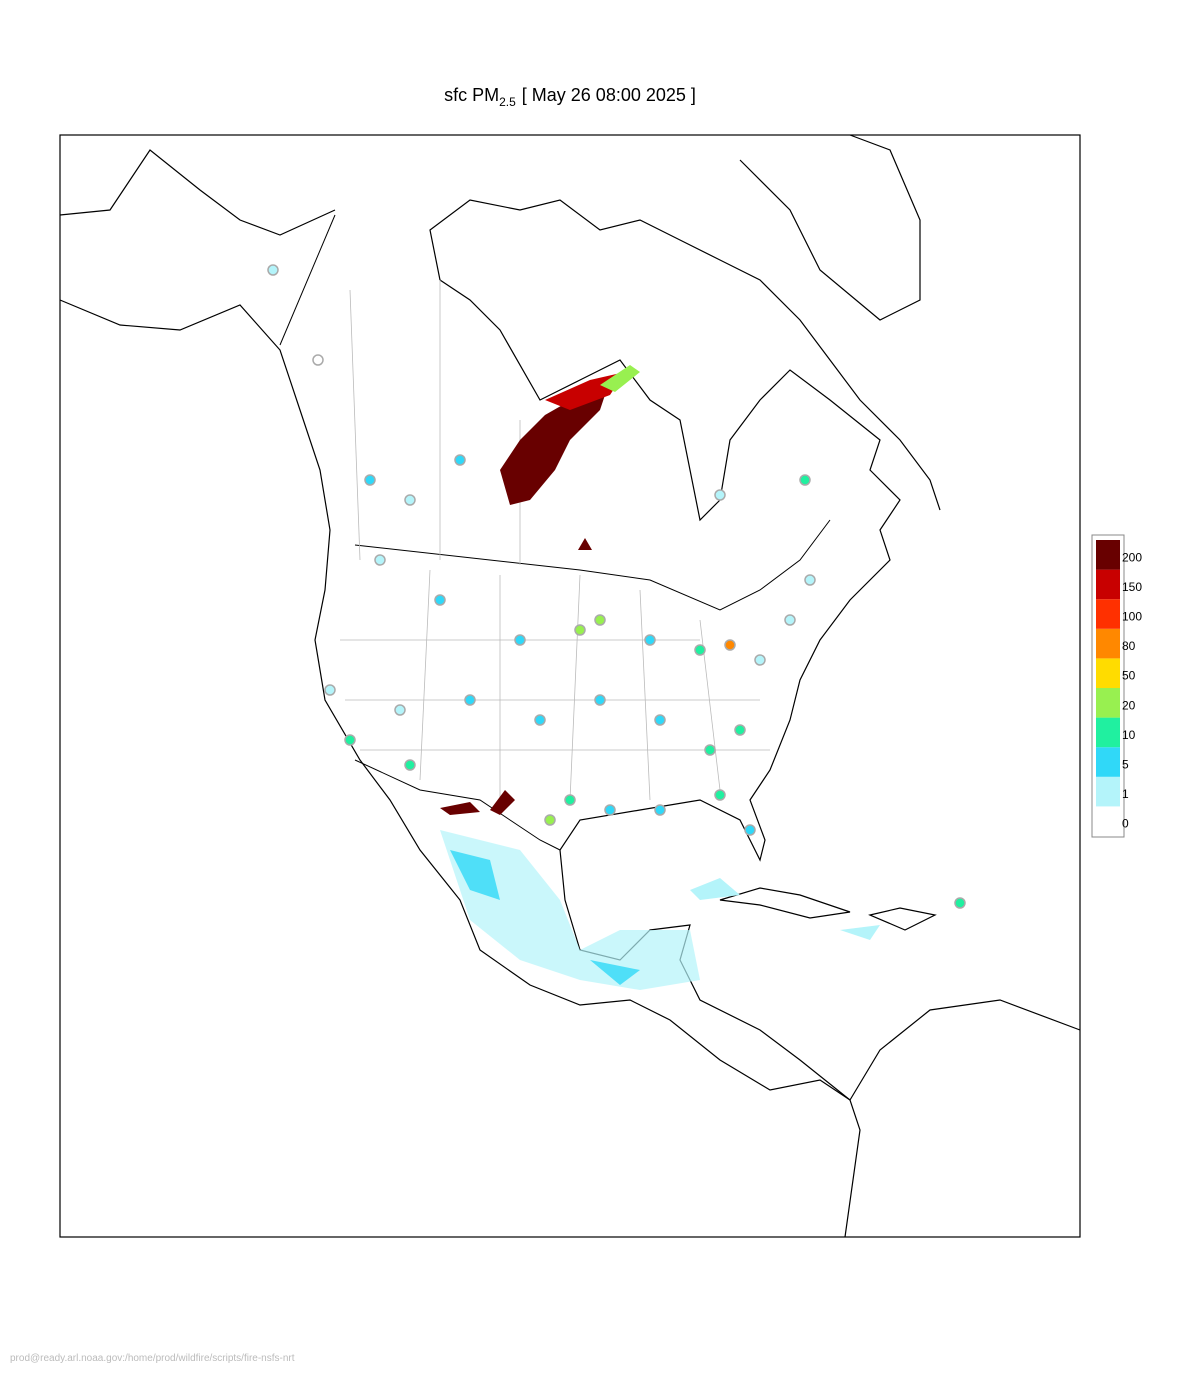 The image size is (1199, 1376). I want to click on colorbar-label: 10, so click(1129, 735).